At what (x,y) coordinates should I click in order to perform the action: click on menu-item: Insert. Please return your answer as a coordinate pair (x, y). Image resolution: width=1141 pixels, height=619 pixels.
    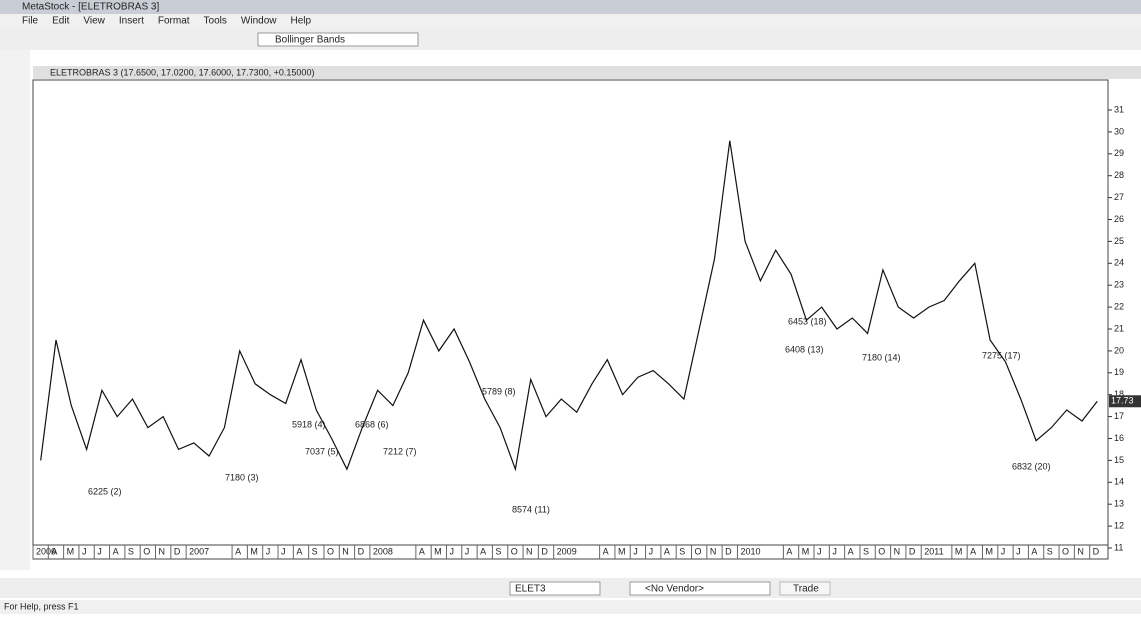
    Looking at the image, I should click on (131, 21).